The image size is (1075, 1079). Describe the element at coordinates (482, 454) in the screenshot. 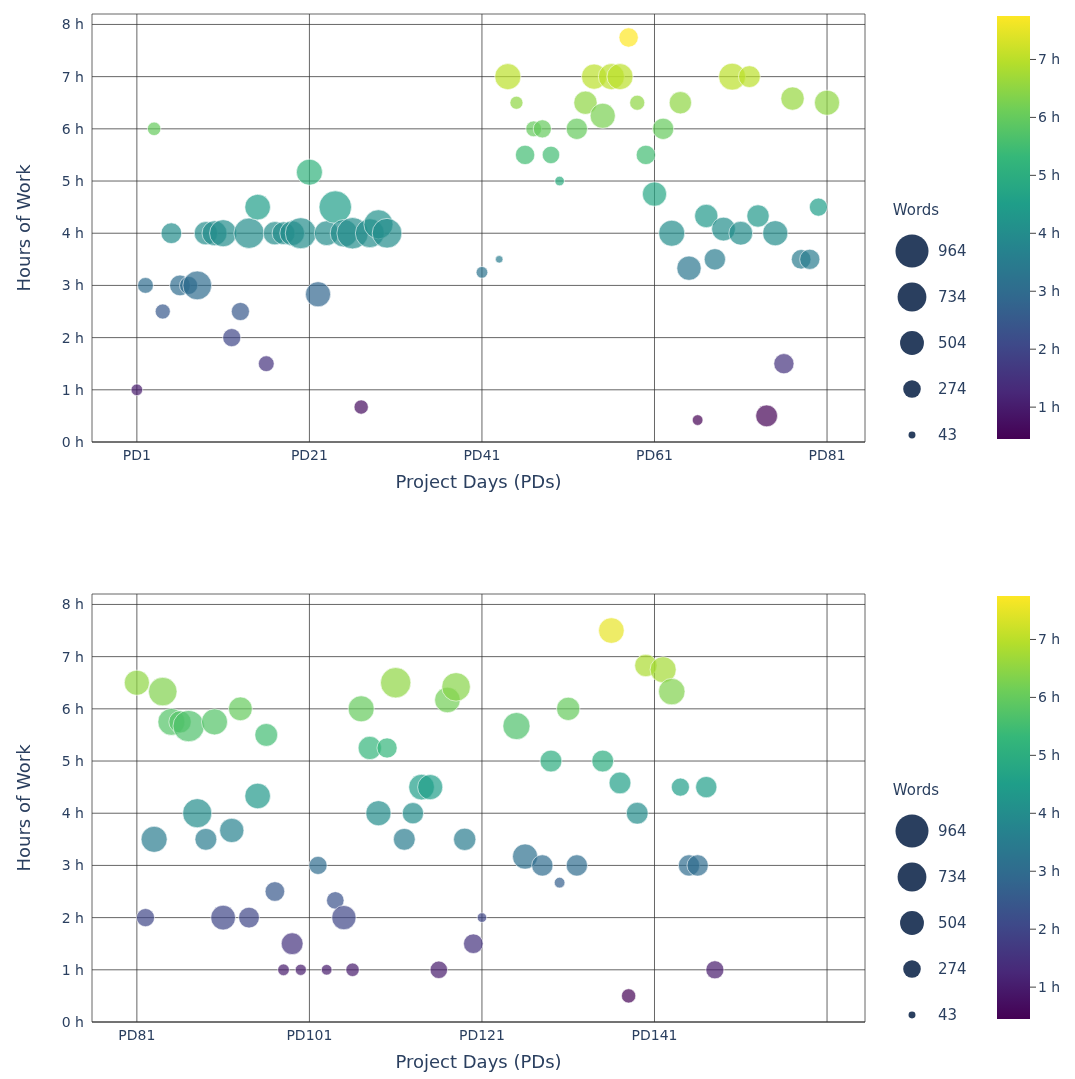

I see `x-tick-label: PD41` at that location.